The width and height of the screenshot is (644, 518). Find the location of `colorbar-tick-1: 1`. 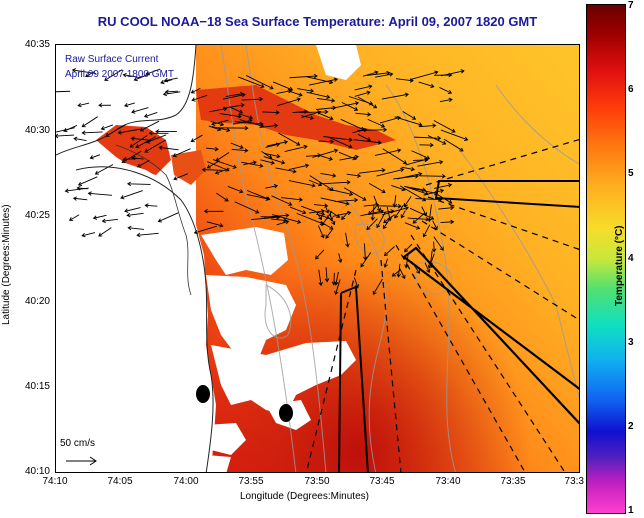

colorbar-tick-1: 1 is located at coordinates (631, 510).